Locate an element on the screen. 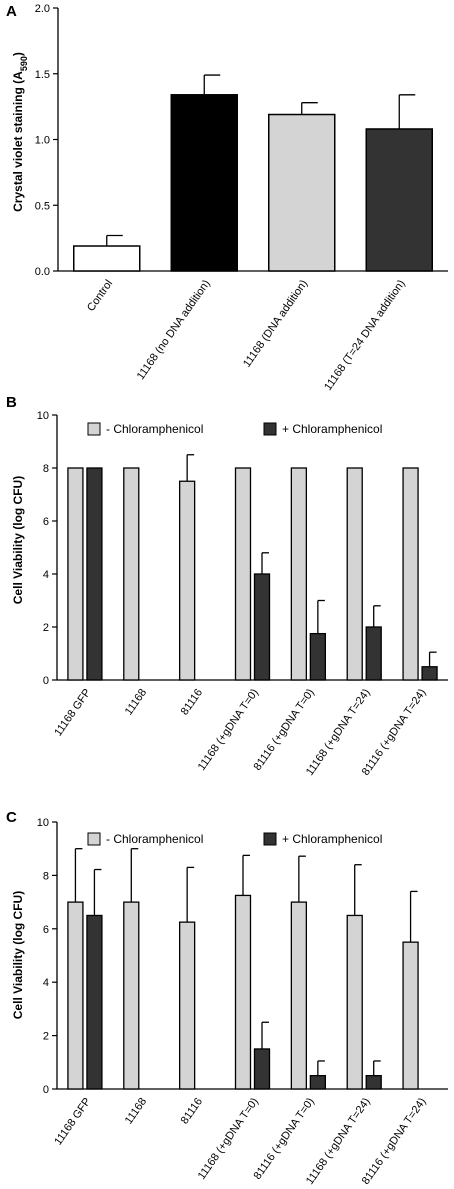 This screenshot has width=454, height=1189. category-label: 11168 (no DNA addition) is located at coordinates (174, 330).